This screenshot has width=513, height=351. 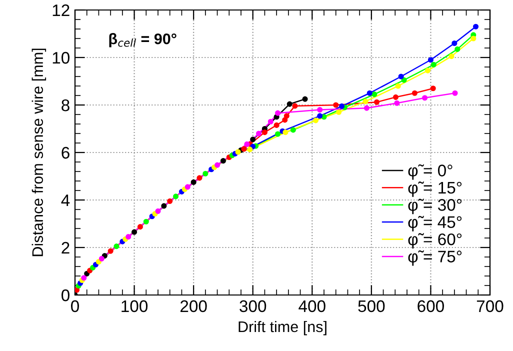 I want to click on y-tick-label: 4, so click(x=65, y=200).